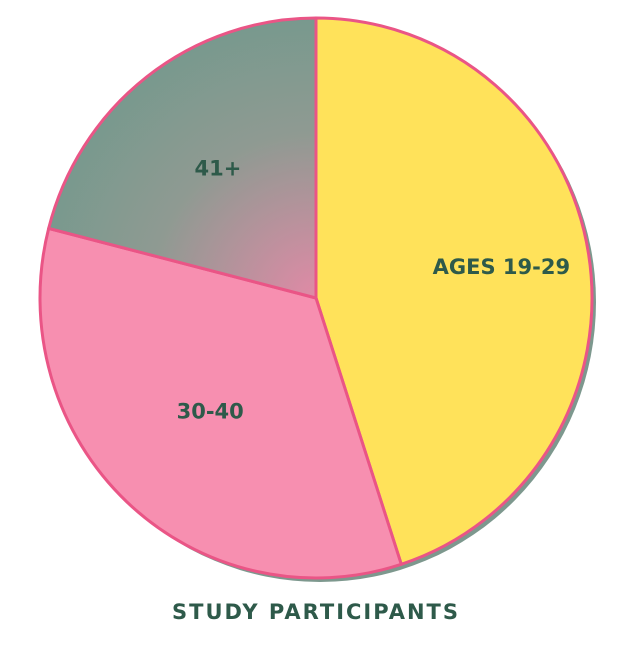  I want to click on slice-label-ages-19-29: AGES 19-29, so click(501, 267).